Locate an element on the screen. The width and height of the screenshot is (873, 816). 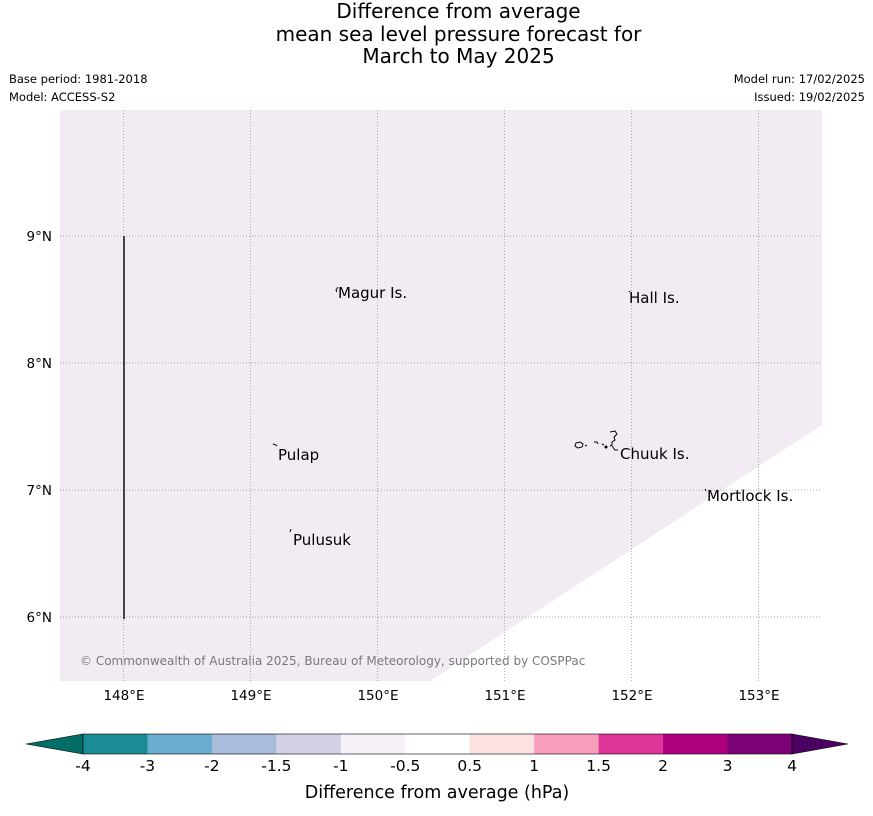
colorbar-tick-label: 4 is located at coordinates (792, 766).